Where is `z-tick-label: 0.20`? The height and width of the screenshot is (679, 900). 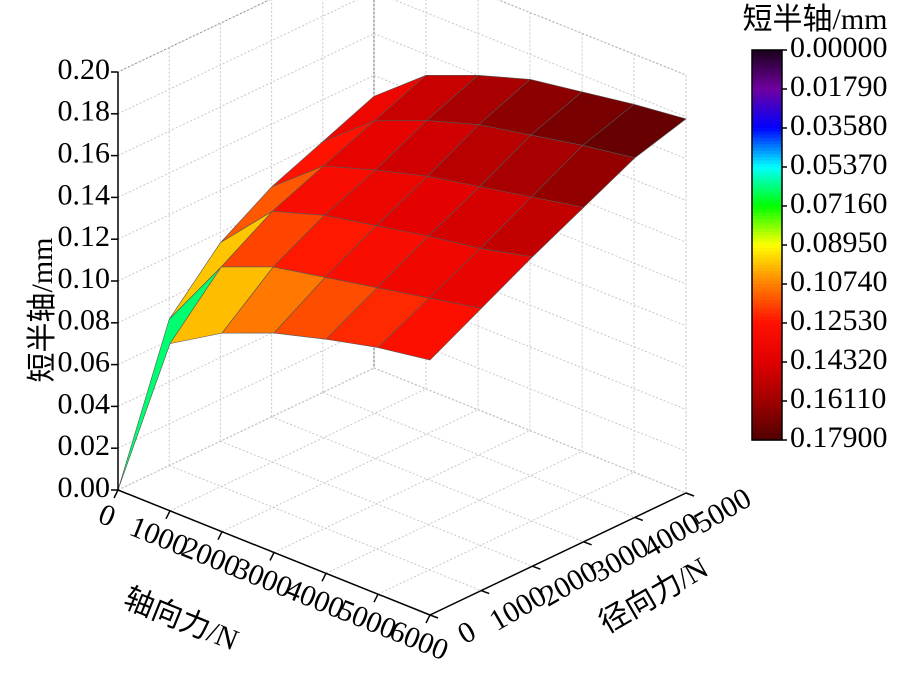 z-tick-label: 0.20 is located at coordinates (84, 69).